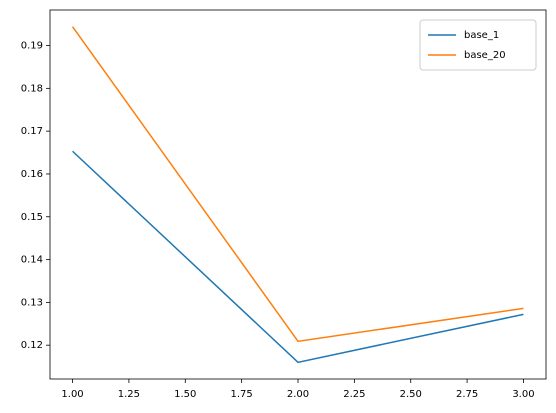 This screenshot has height=413, width=556. Describe the element at coordinates (32, 131) in the screenshot. I see `y-tick-label: 0.17` at that location.